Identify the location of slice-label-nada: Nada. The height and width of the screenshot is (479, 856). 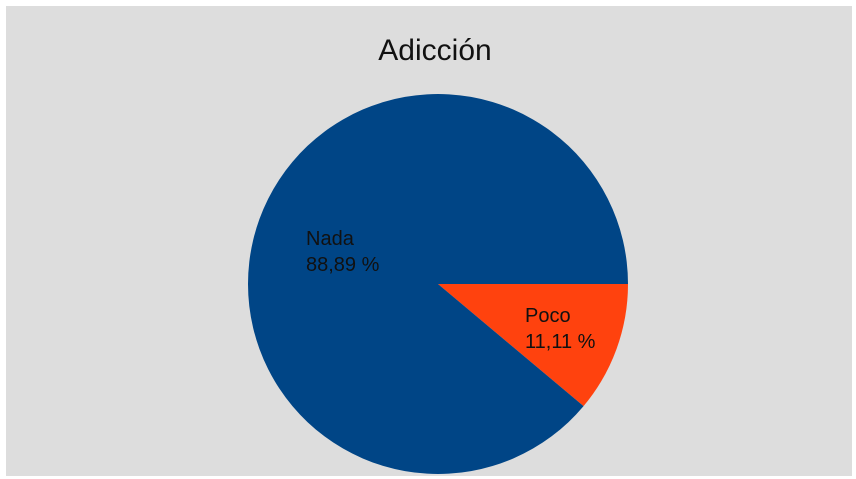
(330, 239).